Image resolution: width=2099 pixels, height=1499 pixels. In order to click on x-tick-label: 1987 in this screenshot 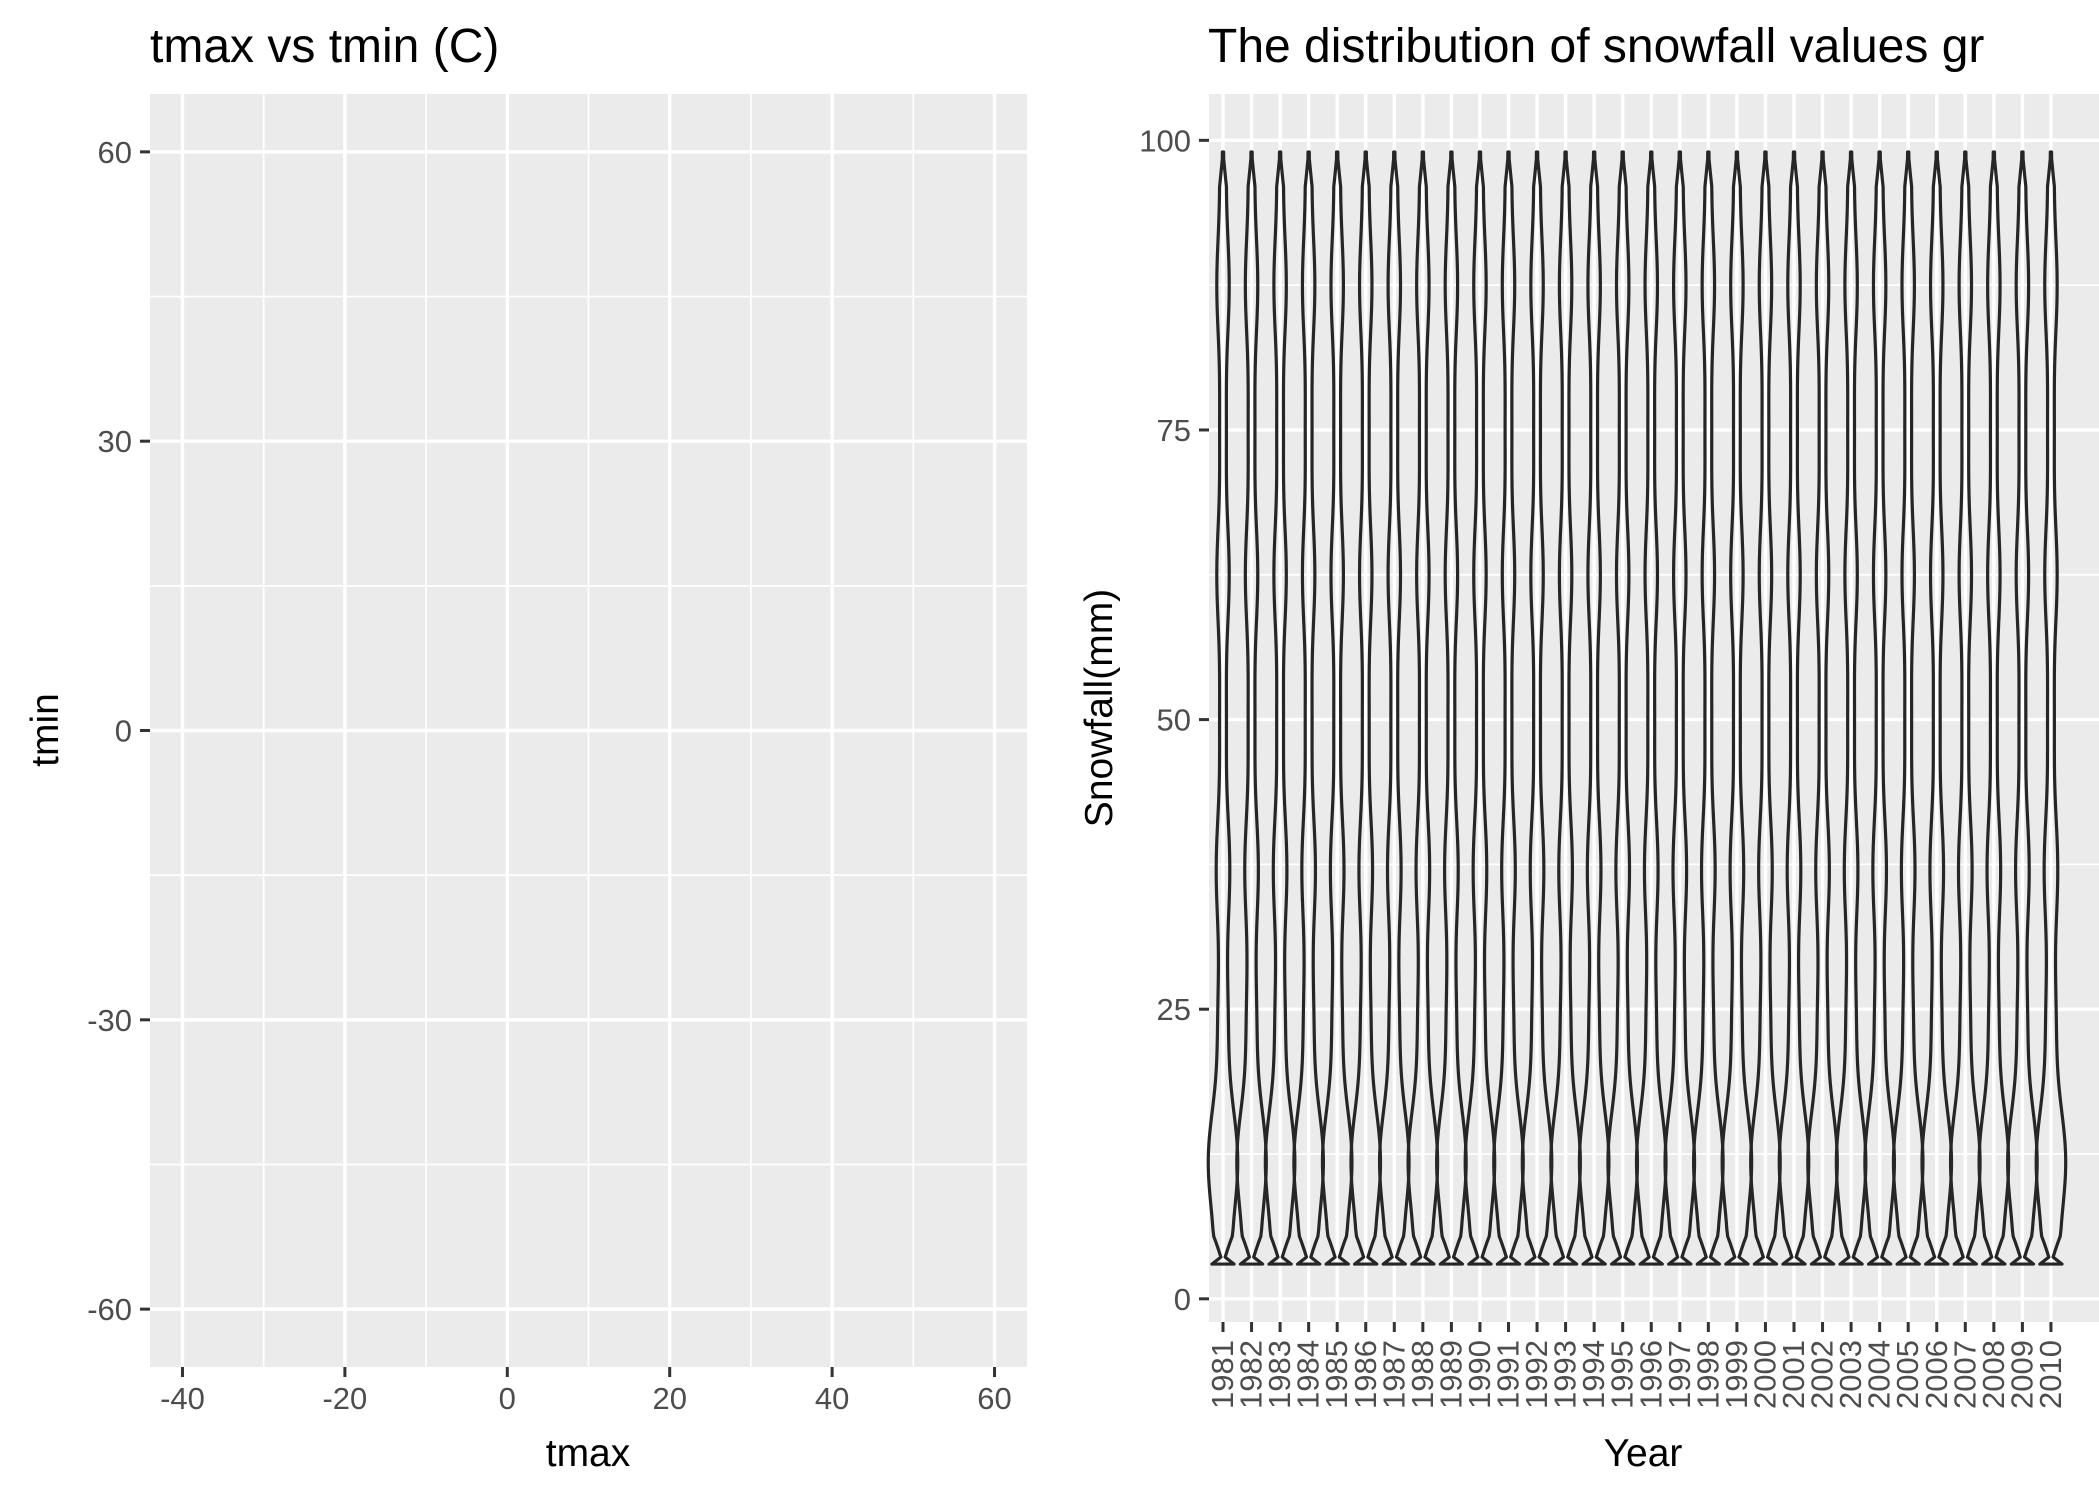, I will do `click(1393, 1374)`.